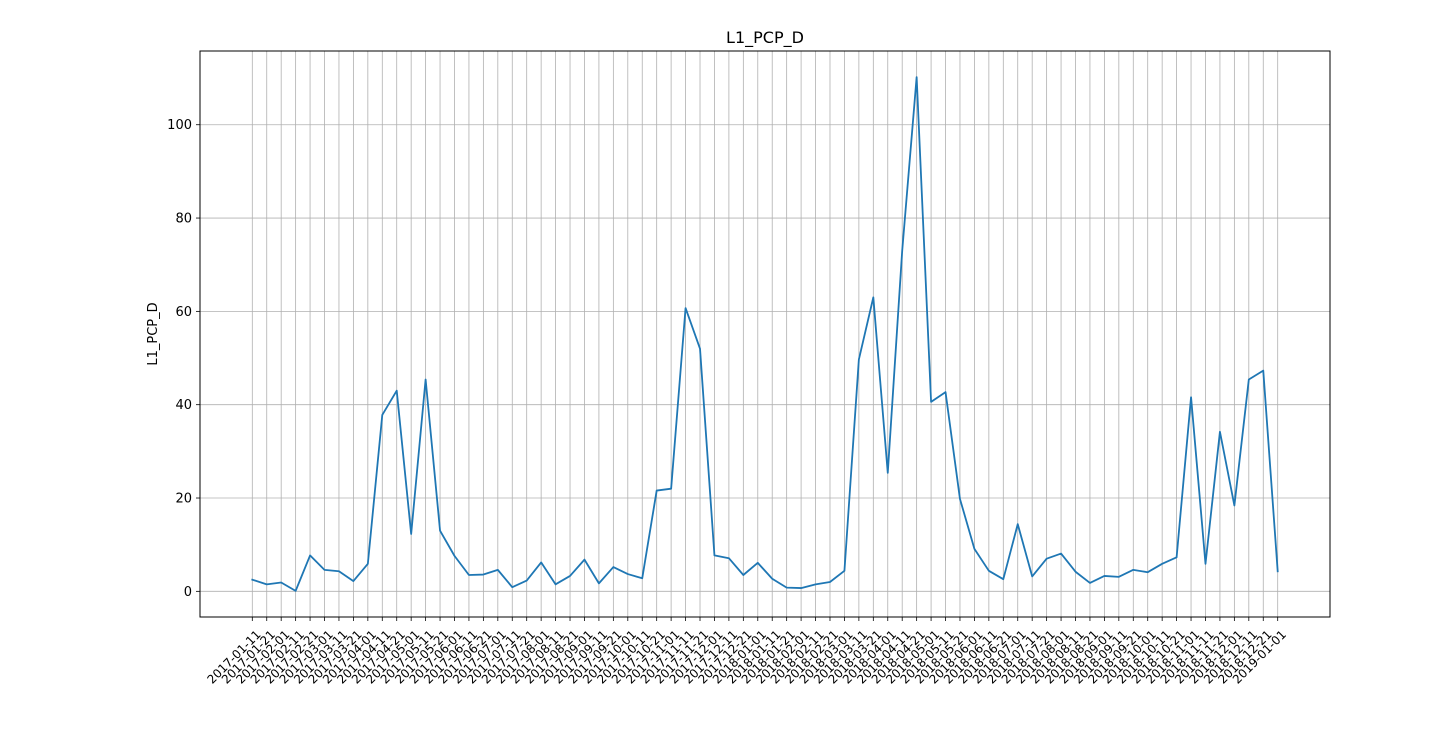 The image size is (1439, 743). I want to click on y-axis: 0 20 40 60 80 100, so click(183, 359).